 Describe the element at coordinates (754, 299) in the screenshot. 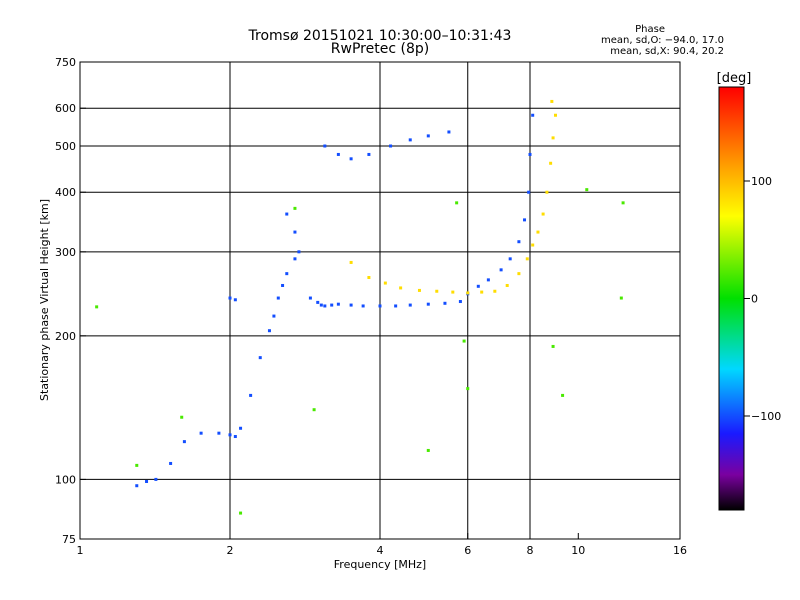

I see `colorbar-tick-label: 0` at that location.